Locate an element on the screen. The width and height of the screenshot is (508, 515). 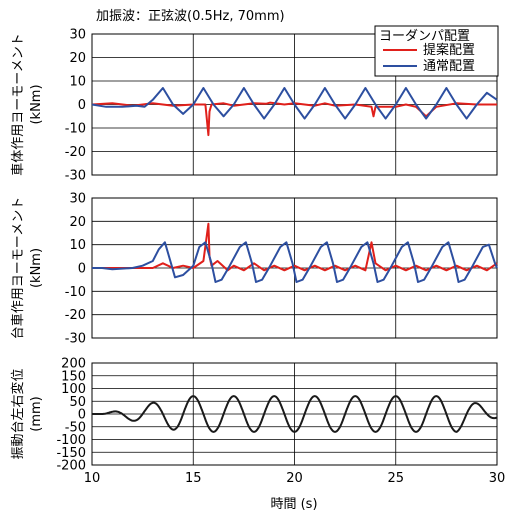
y-tick-label: 150 is located at coordinates (73, 376).